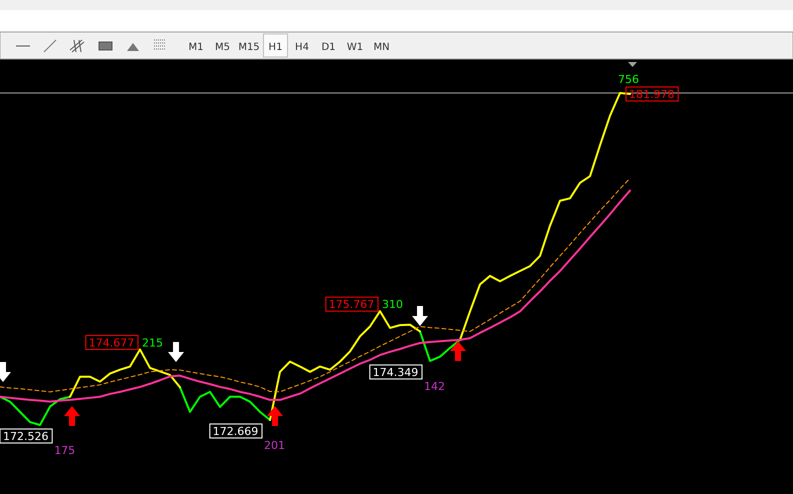  Describe the element at coordinates (235, 431) in the screenshot. I see `data-label: 172.669` at that location.